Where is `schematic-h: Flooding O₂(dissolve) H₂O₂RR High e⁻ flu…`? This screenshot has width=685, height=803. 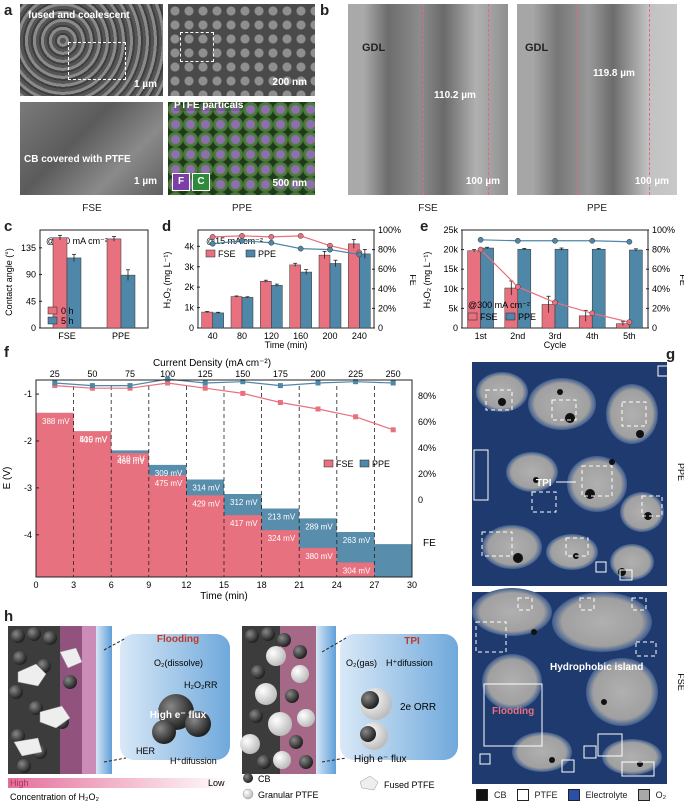 schematic-h: Flooding O₂(dissolve) H₂O₂RR High e⁻ flu… is located at coordinates (233, 714).